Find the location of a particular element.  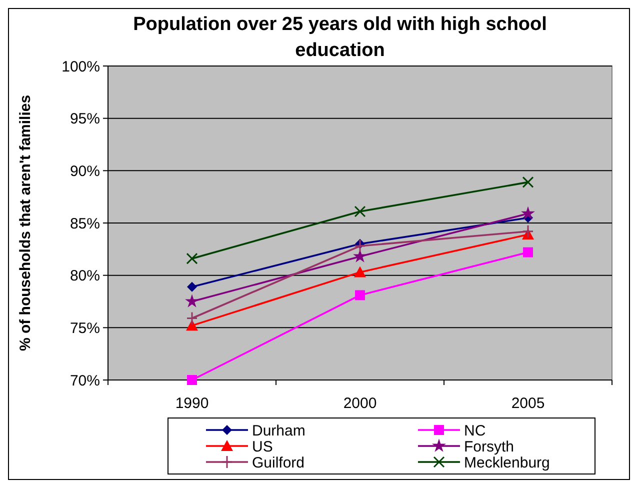

x-tick-label: 2005 is located at coordinates (528, 403).